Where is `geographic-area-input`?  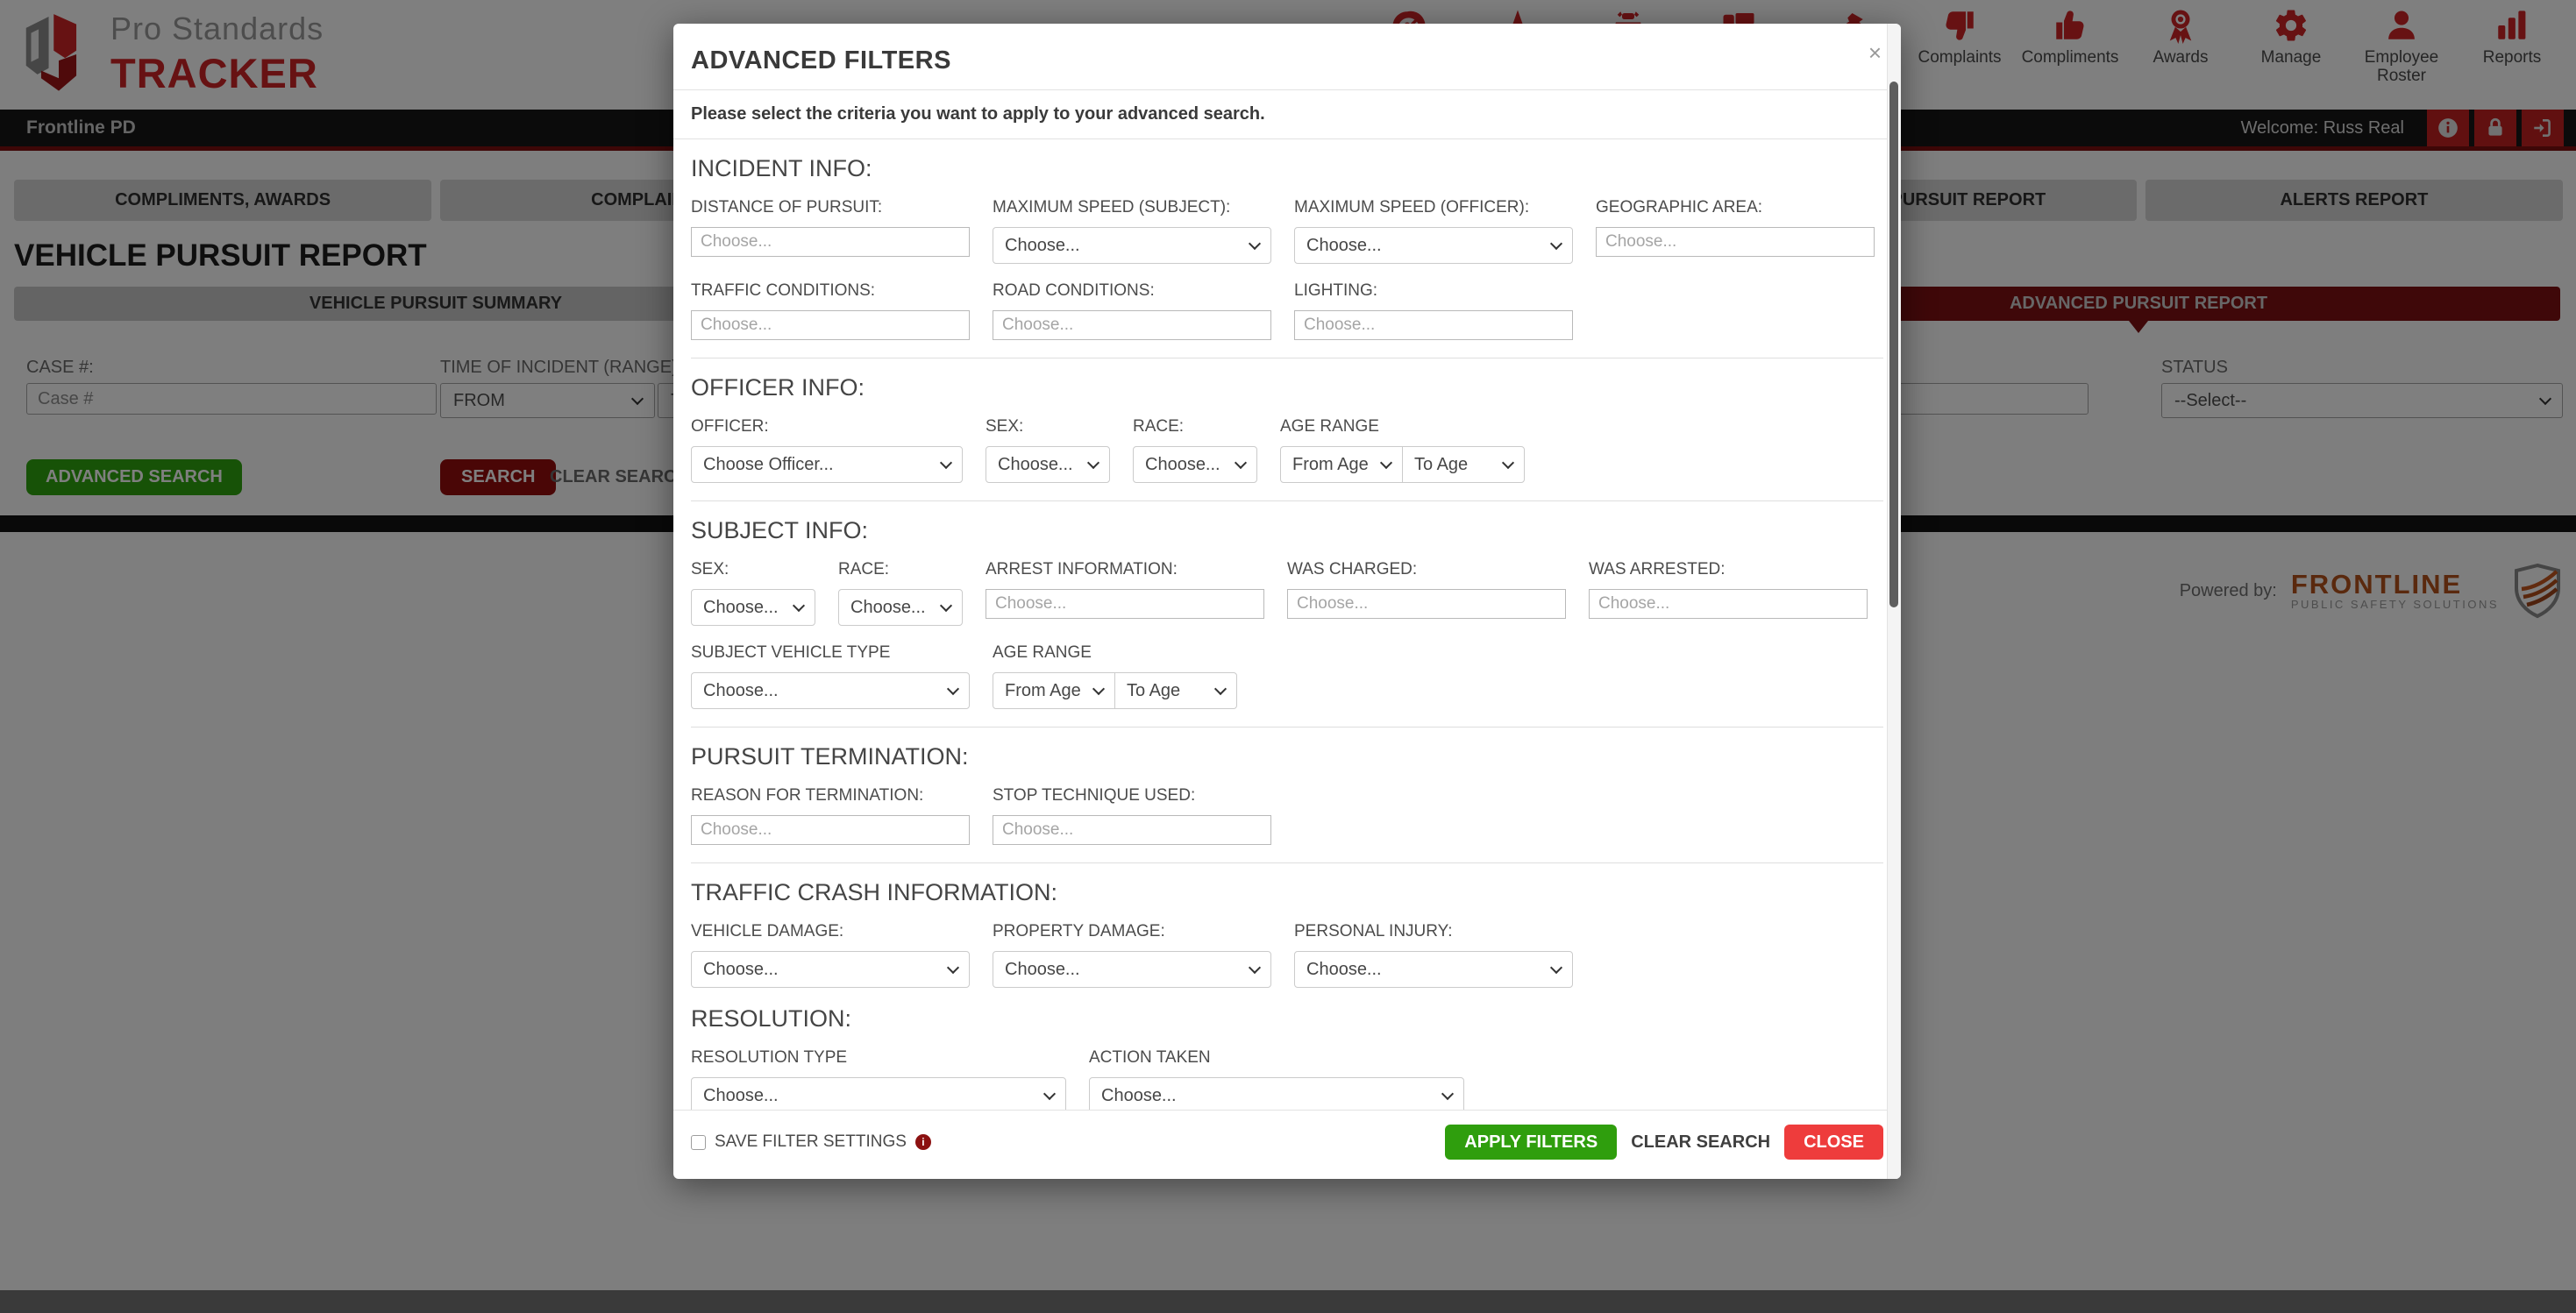 geographic-area-input is located at coordinates (1735, 242).